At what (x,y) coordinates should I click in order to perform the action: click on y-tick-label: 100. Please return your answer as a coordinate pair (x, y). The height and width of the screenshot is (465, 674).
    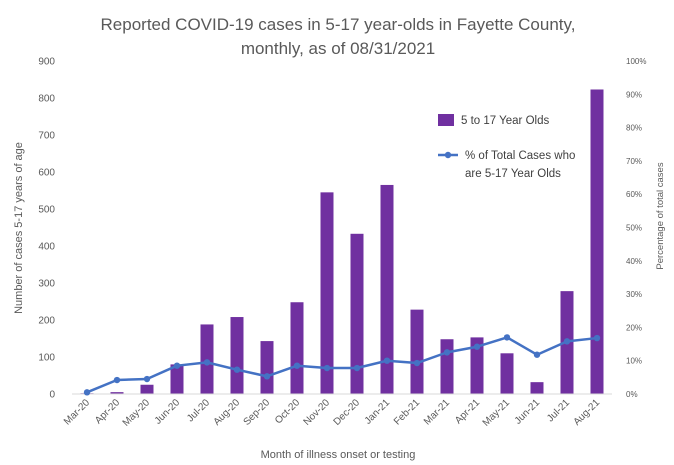
    Looking at the image, I should click on (46, 358).